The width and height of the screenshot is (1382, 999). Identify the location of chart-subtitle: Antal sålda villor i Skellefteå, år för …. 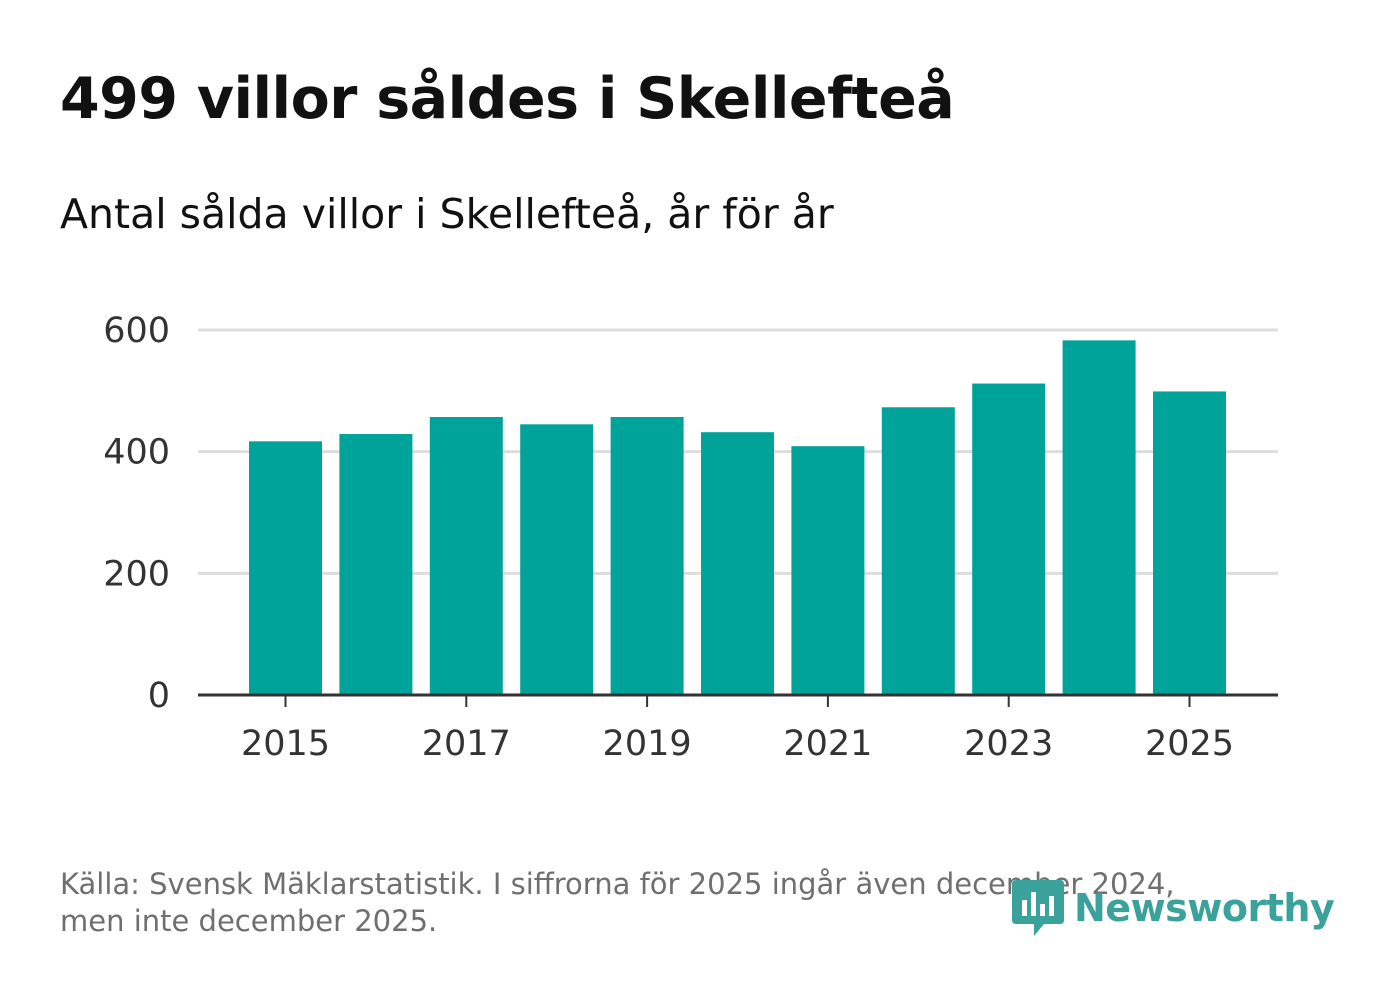
(447, 214).